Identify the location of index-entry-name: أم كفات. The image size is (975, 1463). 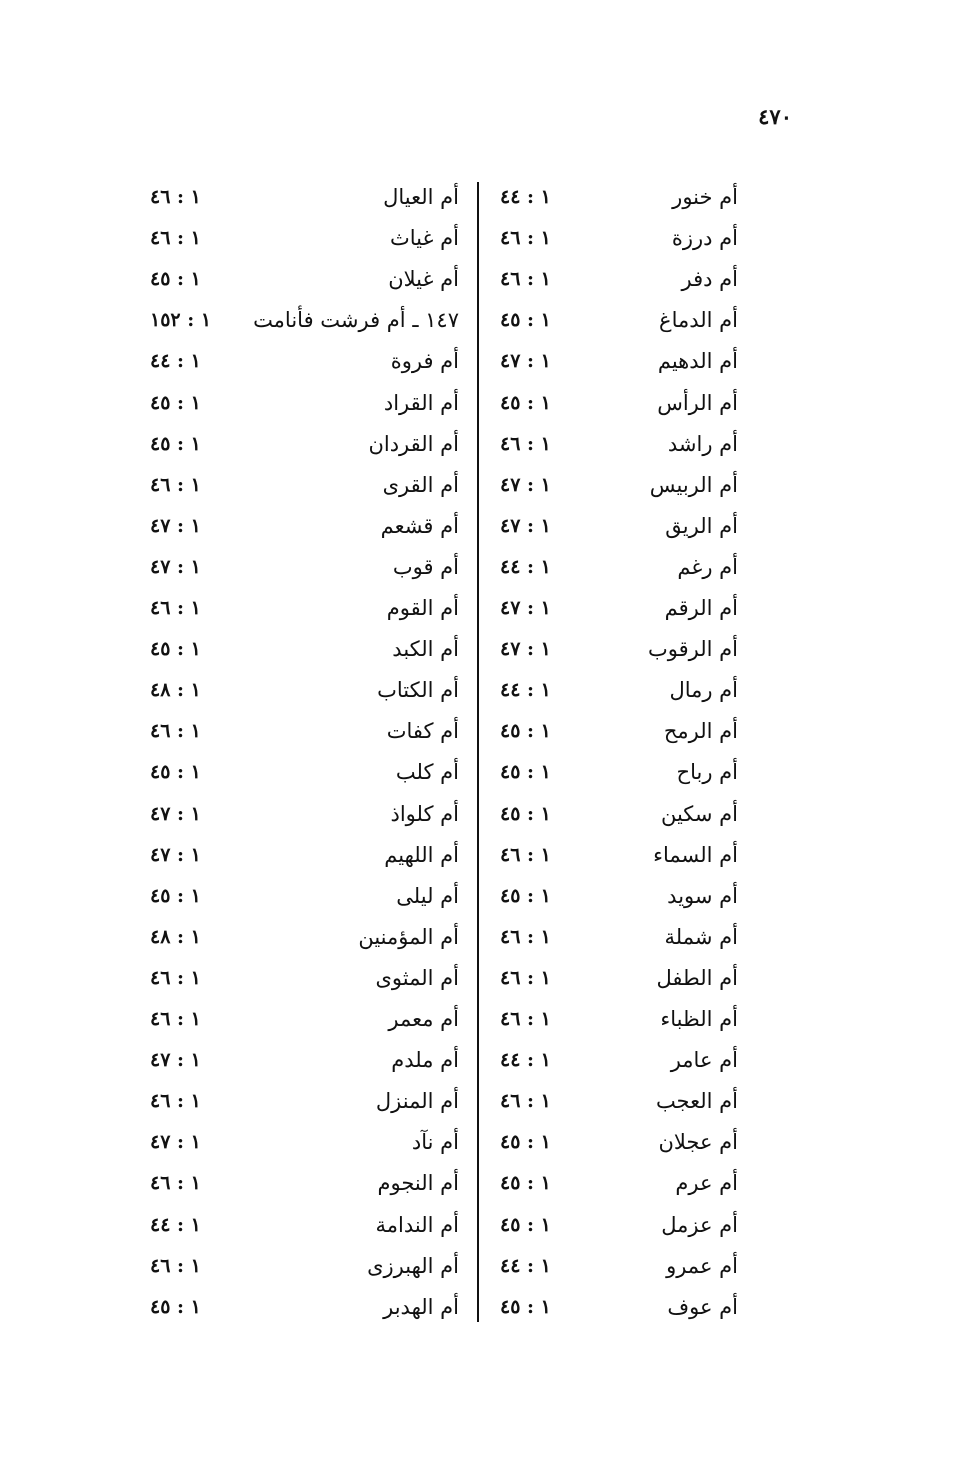
(422, 731).